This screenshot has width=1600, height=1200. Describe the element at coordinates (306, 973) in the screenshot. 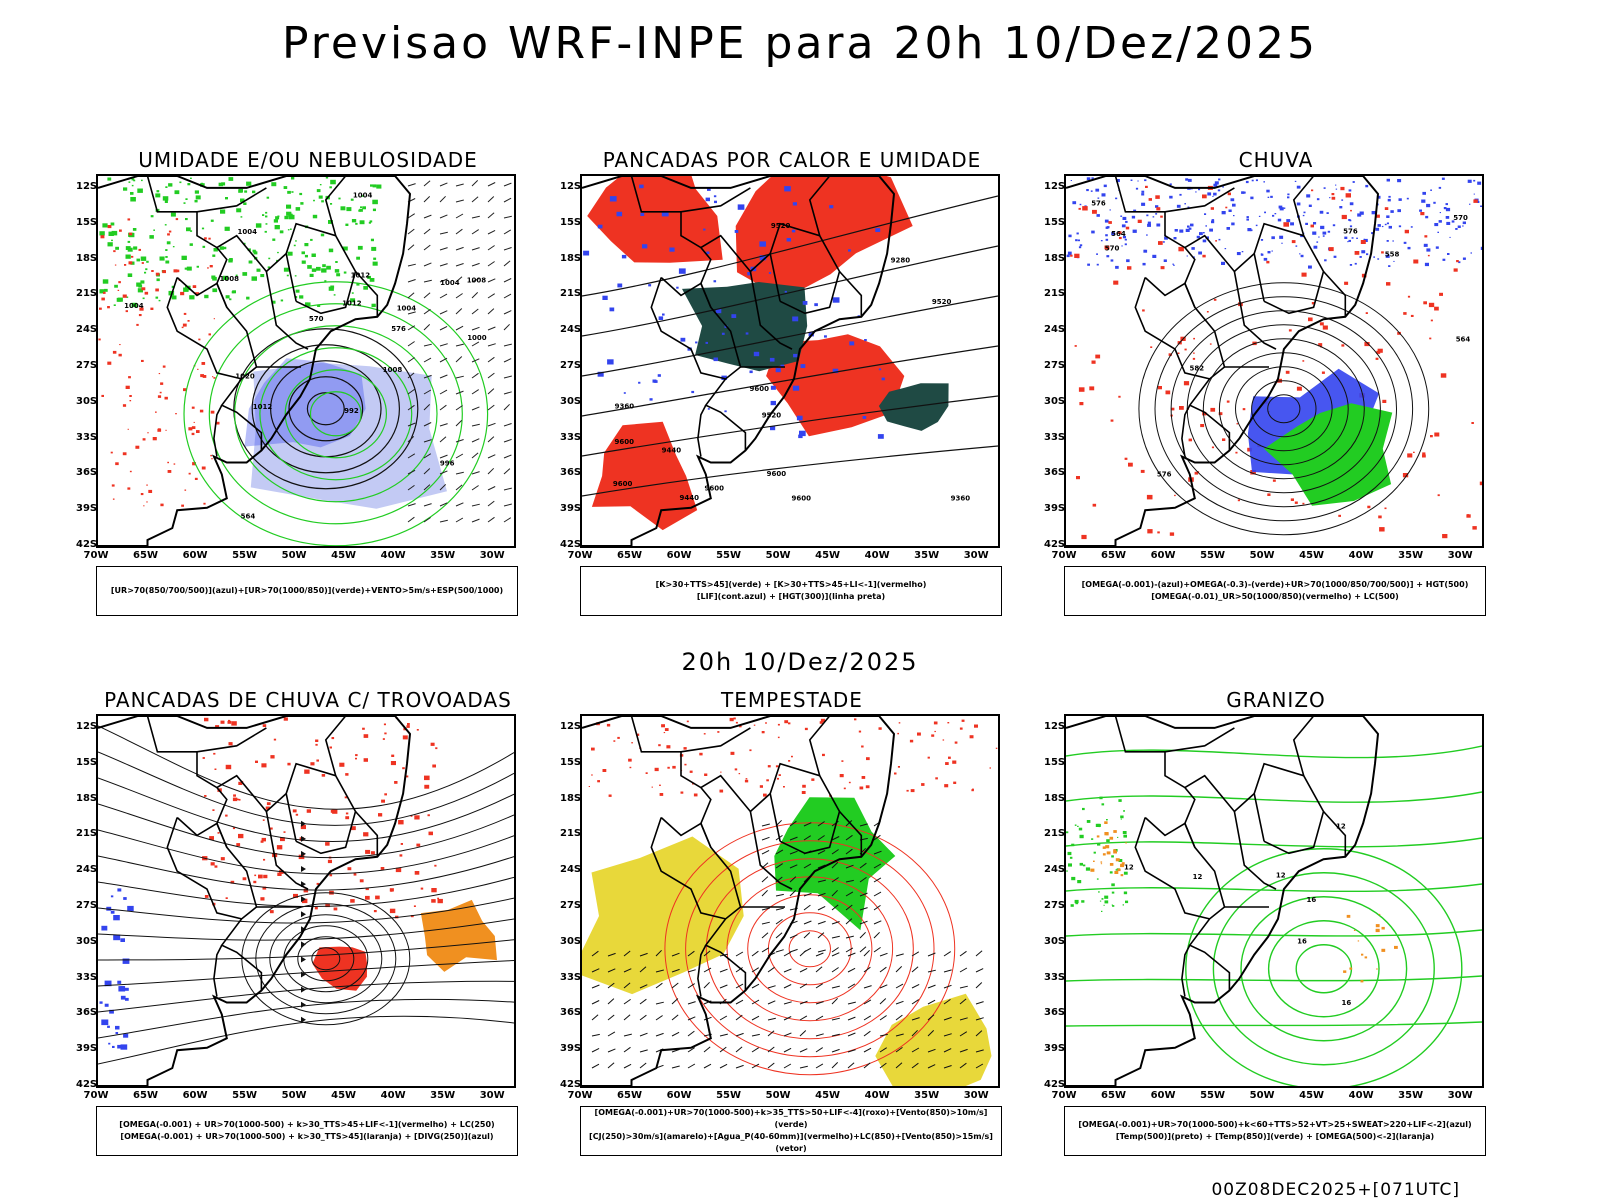

I see `streamline` at that location.